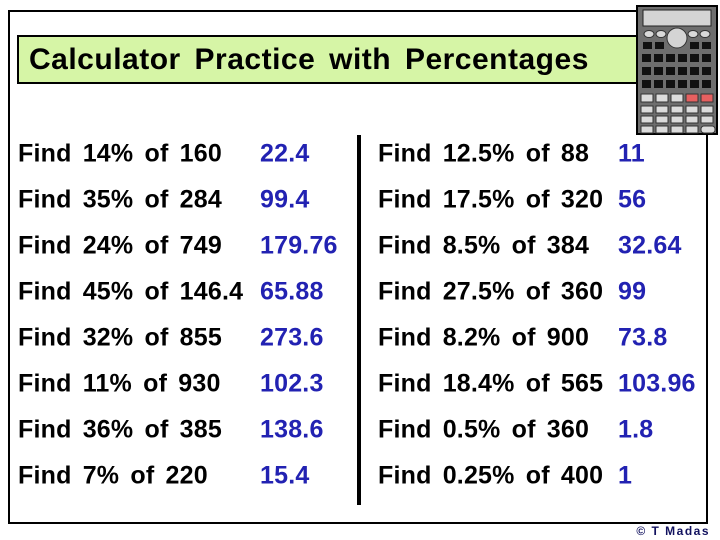  I want to click on problem-row: Find 32% of 855 273.6, so click(185, 338).